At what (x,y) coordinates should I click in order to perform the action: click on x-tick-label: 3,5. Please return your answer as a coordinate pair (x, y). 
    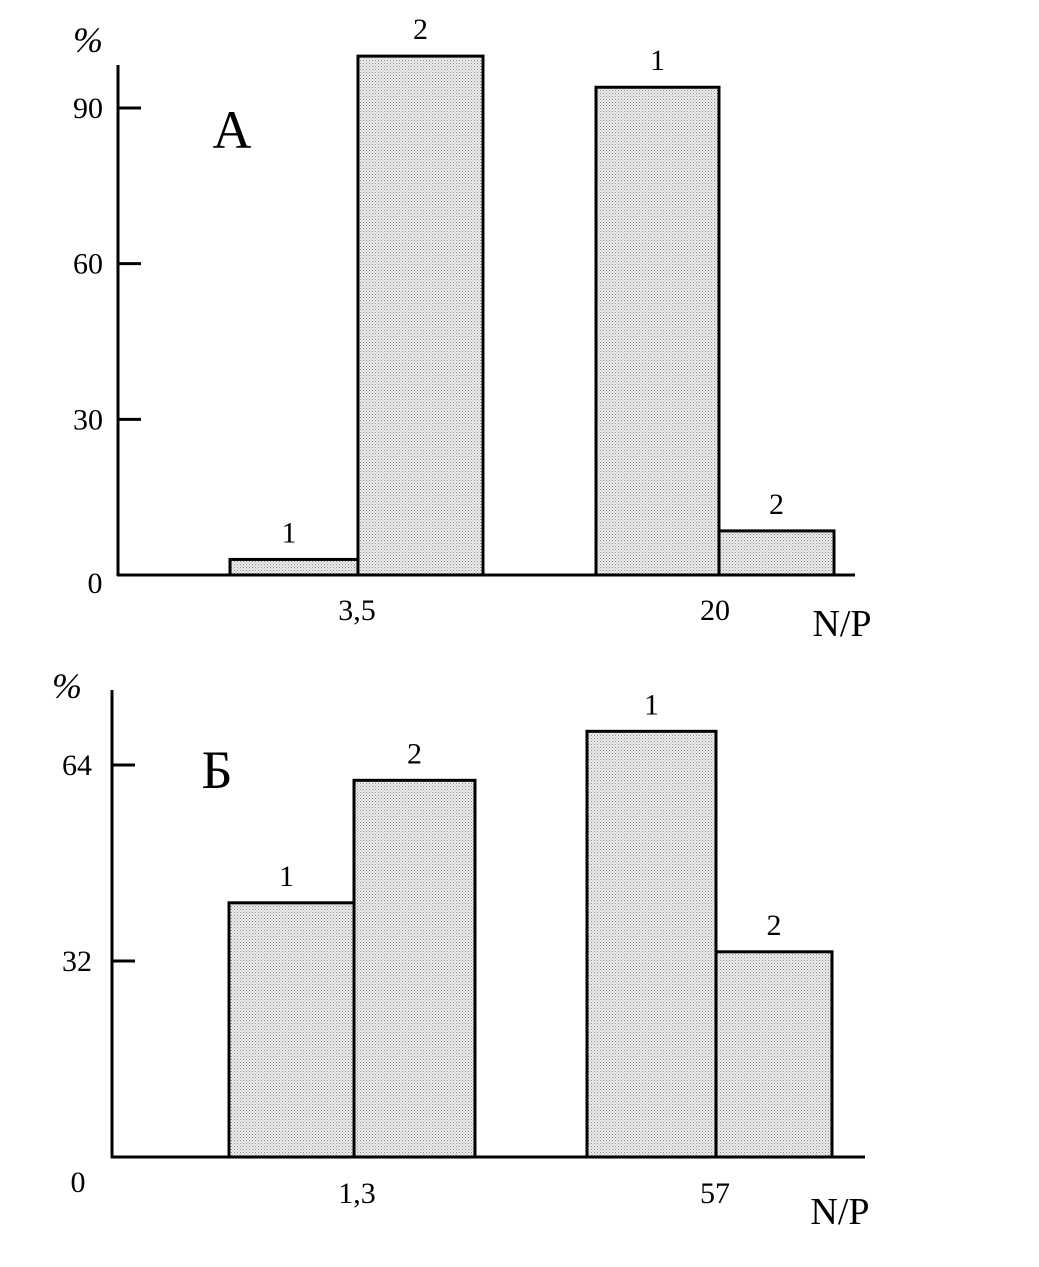
    Looking at the image, I should click on (357, 610).